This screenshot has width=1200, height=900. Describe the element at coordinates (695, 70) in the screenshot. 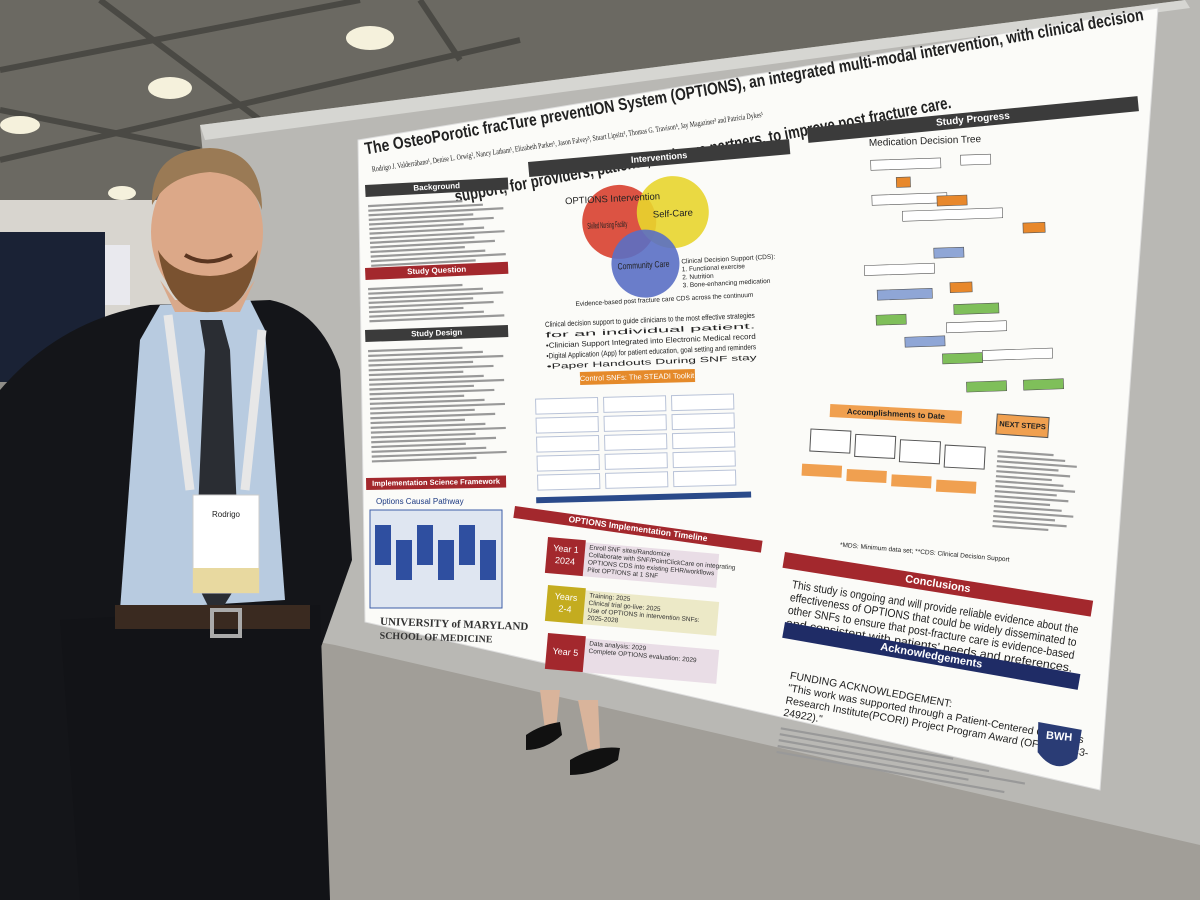

I see `board-frame` at that location.